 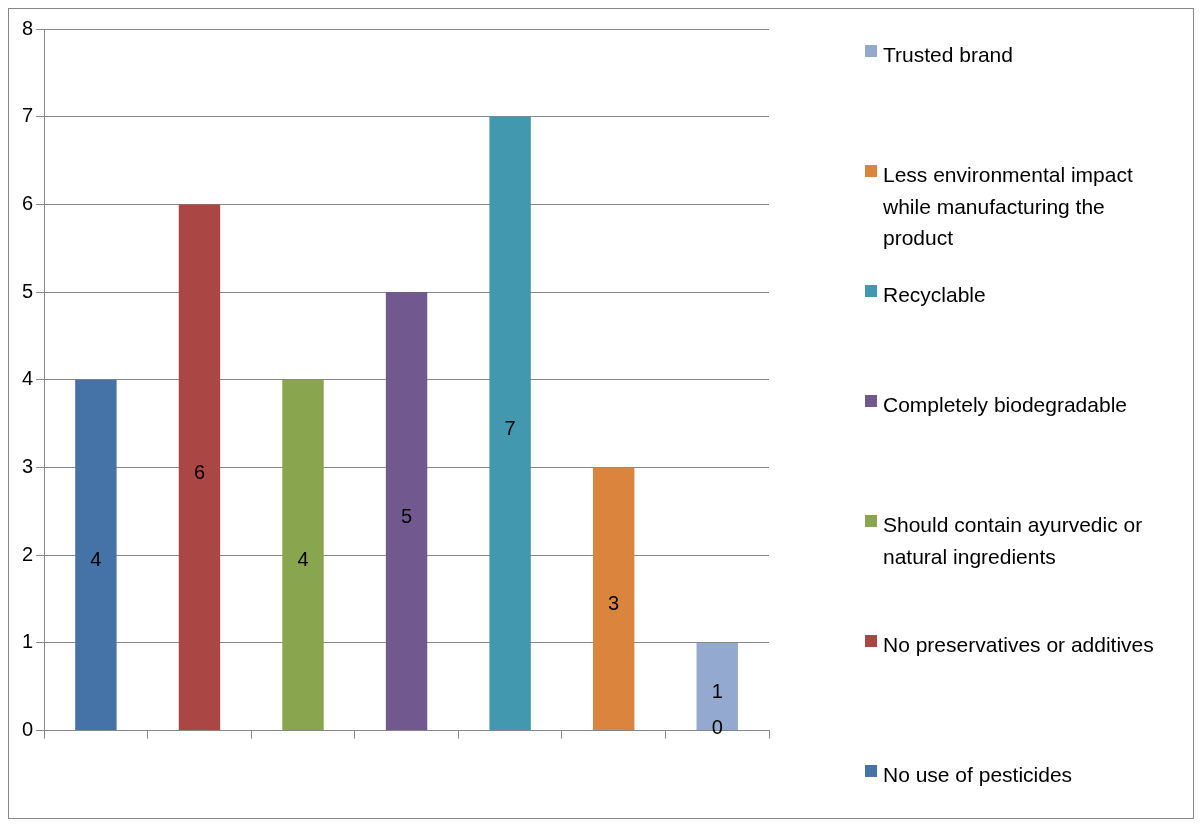 What do you see at coordinates (199, 471) in the screenshot?
I see `data-label: 6` at bounding box center [199, 471].